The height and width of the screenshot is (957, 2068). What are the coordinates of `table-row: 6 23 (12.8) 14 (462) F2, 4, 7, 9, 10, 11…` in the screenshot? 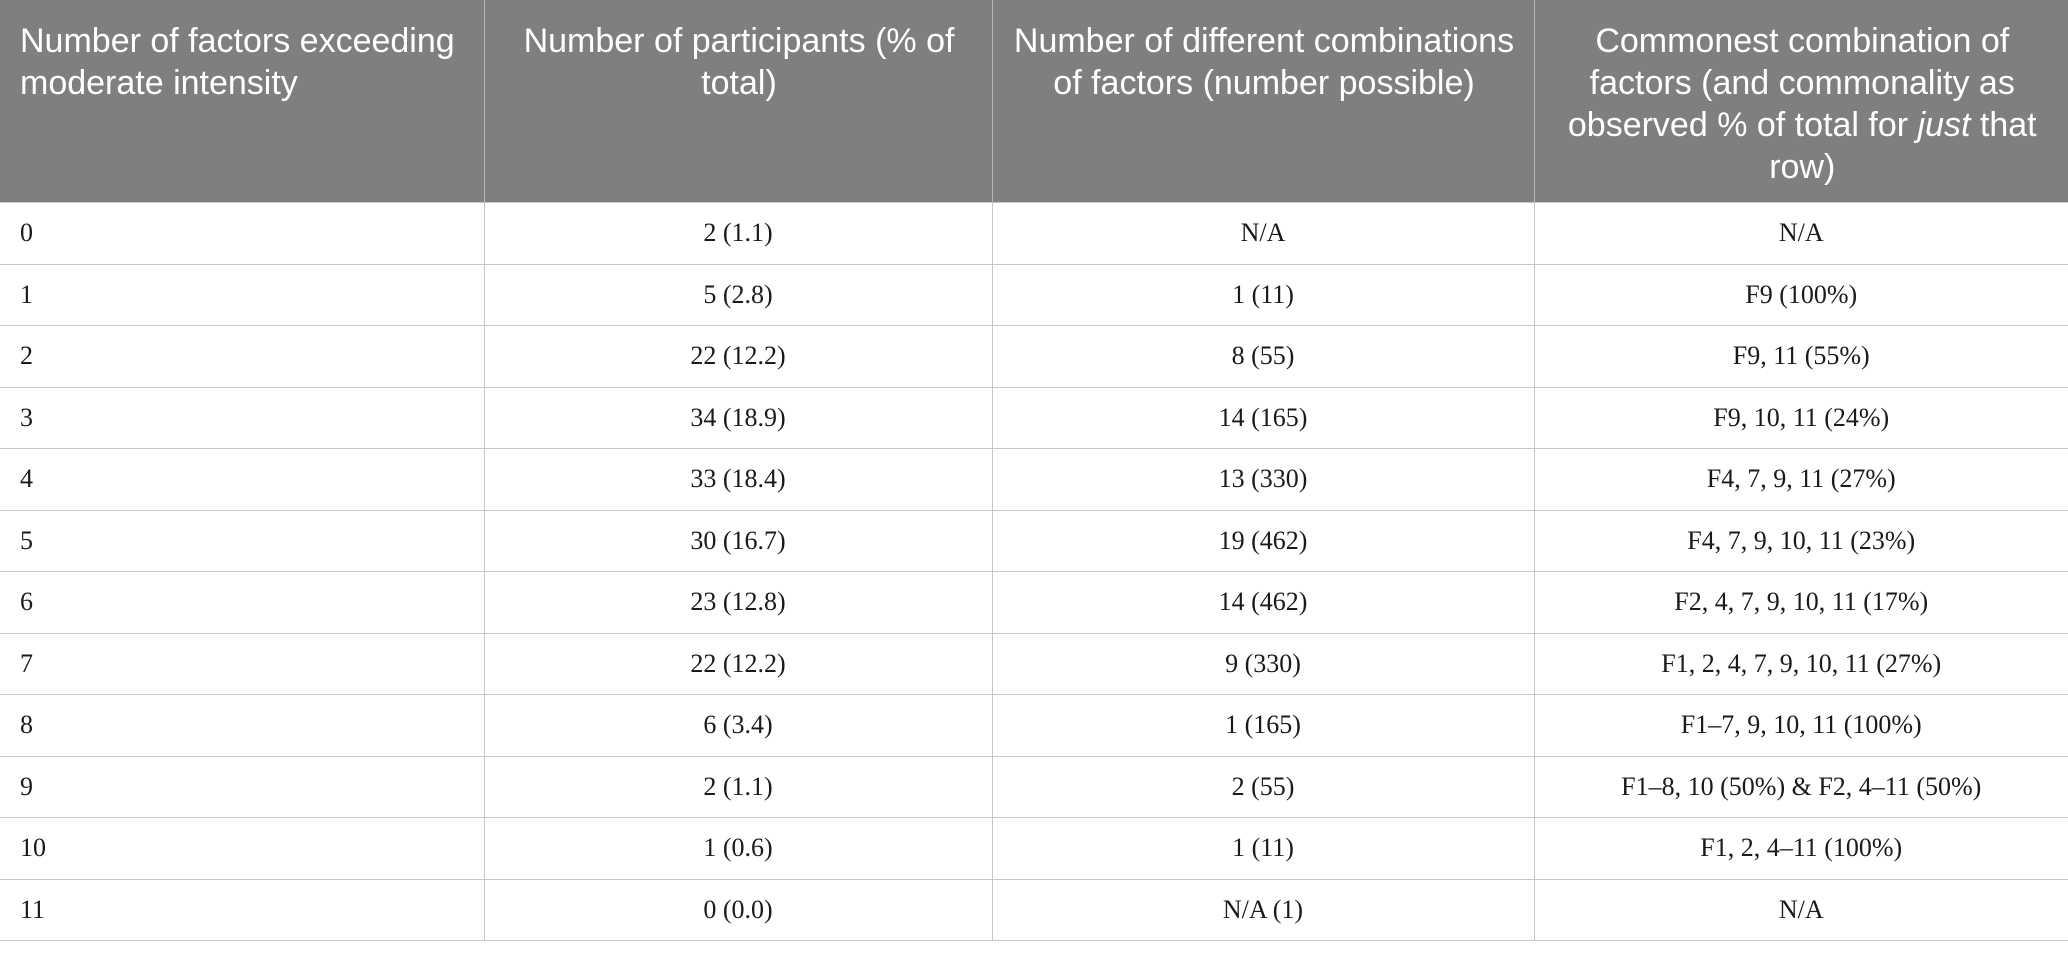 It's located at (1034, 602).